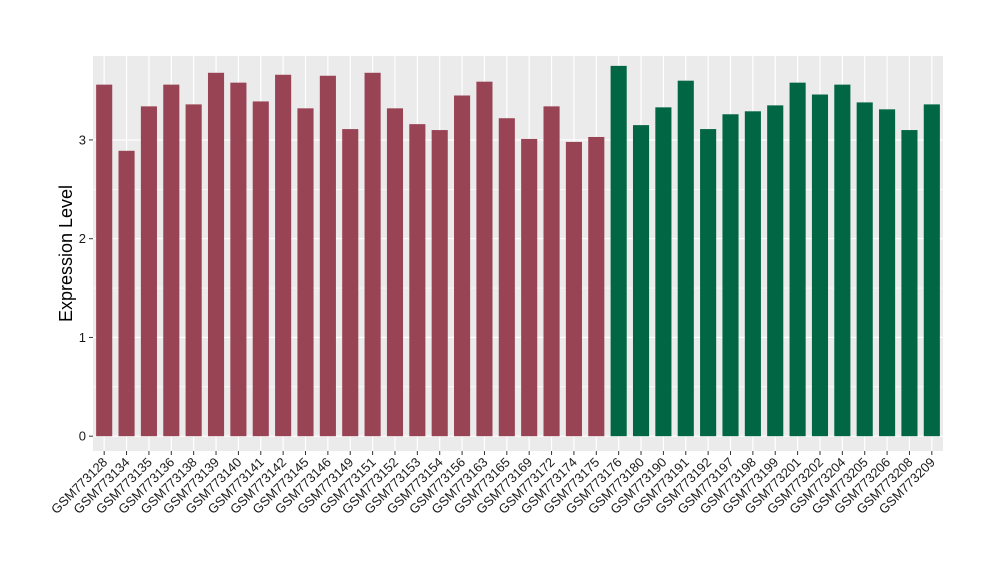  What do you see at coordinates (193, 270) in the screenshot?
I see `bar-GSM773138` at bounding box center [193, 270].